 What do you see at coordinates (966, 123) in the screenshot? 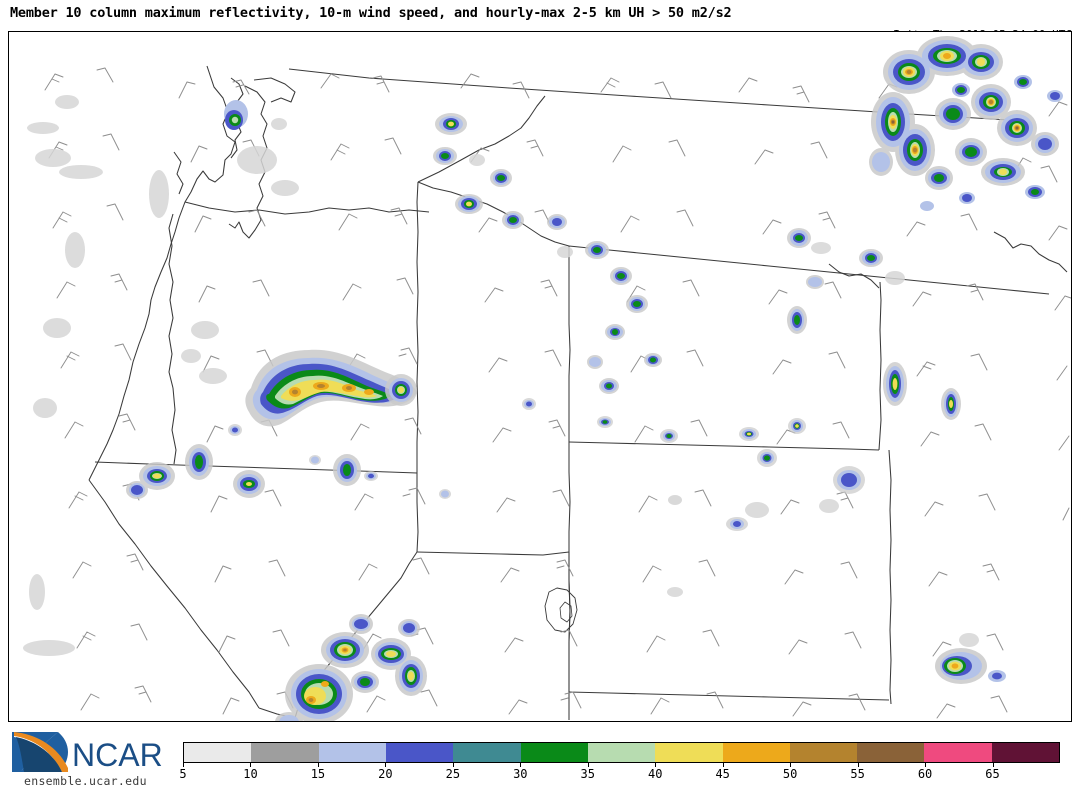
I see `storm-cluster-northeast` at bounding box center [966, 123].